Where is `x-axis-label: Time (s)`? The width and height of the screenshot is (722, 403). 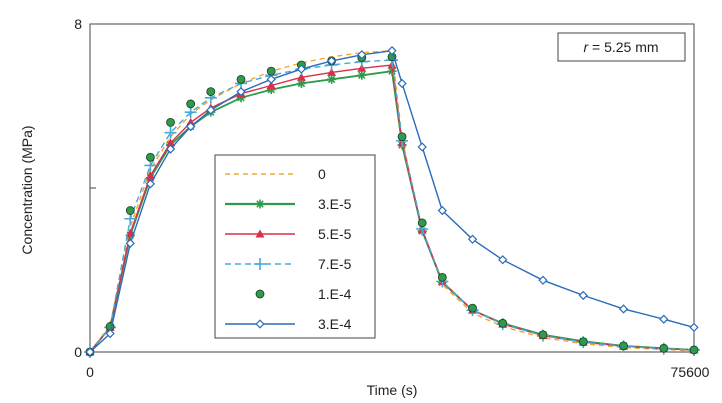
x-axis-label: Time (s) is located at coordinates (392, 390).